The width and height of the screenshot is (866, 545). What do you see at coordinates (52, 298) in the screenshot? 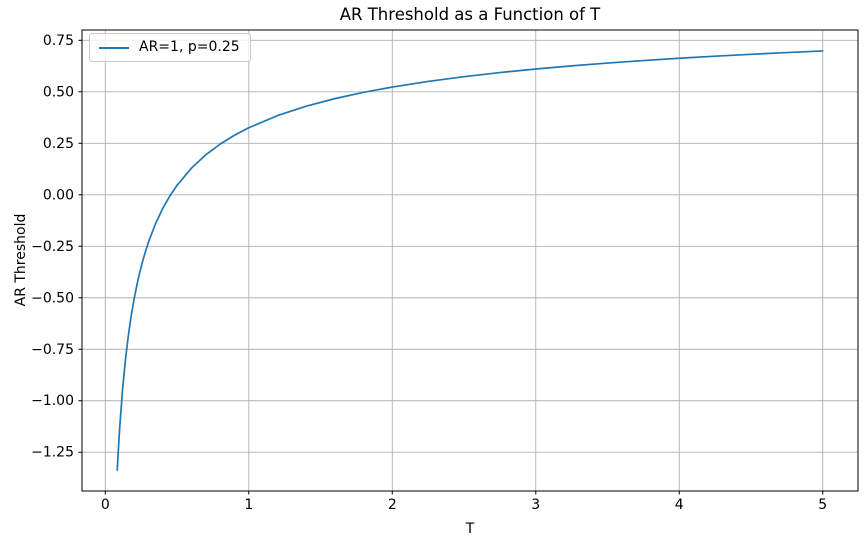
I see `y-tick-label: −0.50` at bounding box center [52, 298].